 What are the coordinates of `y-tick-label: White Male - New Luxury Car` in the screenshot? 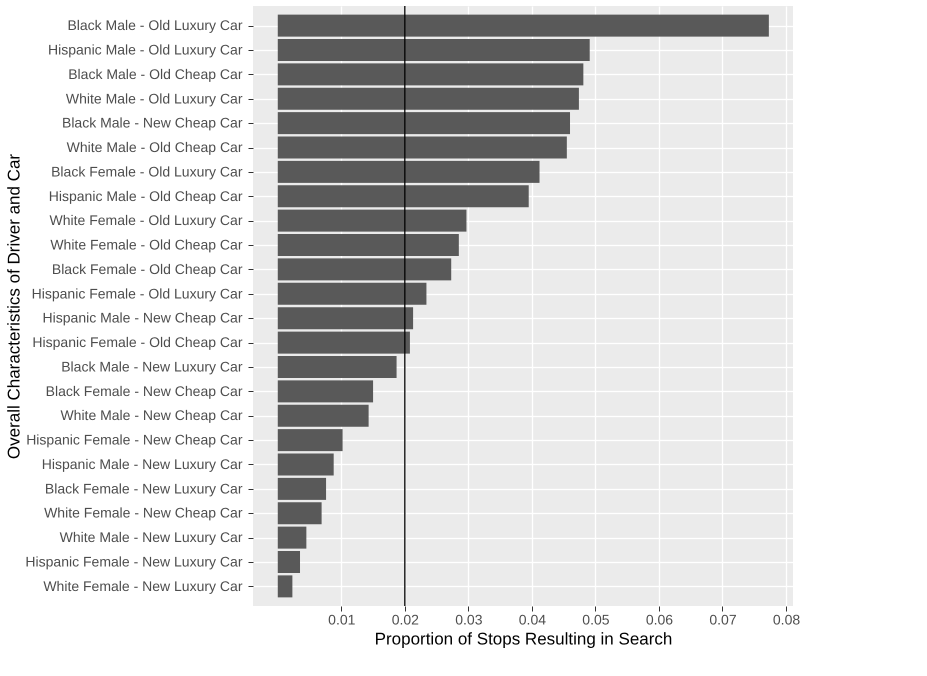 It's located at (151, 537).